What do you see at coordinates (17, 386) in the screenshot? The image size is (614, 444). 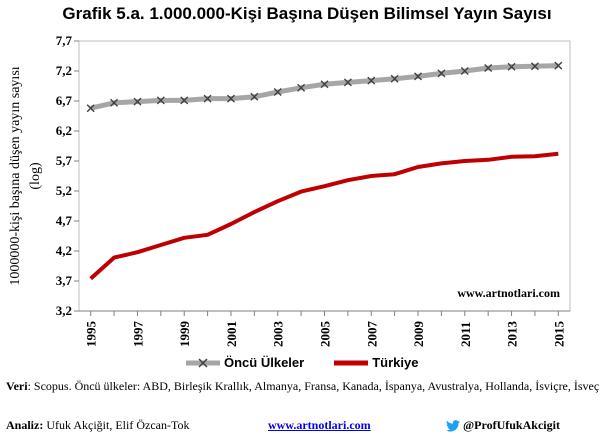 I see `source-label: Veri` at bounding box center [17, 386].